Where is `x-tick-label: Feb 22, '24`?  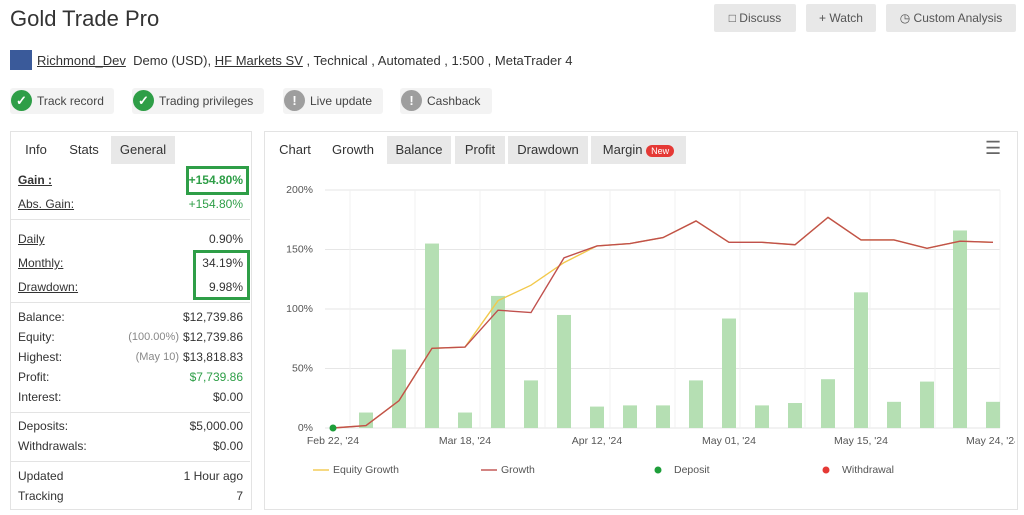 x-tick-label: Feb 22, '24 is located at coordinates (333, 441).